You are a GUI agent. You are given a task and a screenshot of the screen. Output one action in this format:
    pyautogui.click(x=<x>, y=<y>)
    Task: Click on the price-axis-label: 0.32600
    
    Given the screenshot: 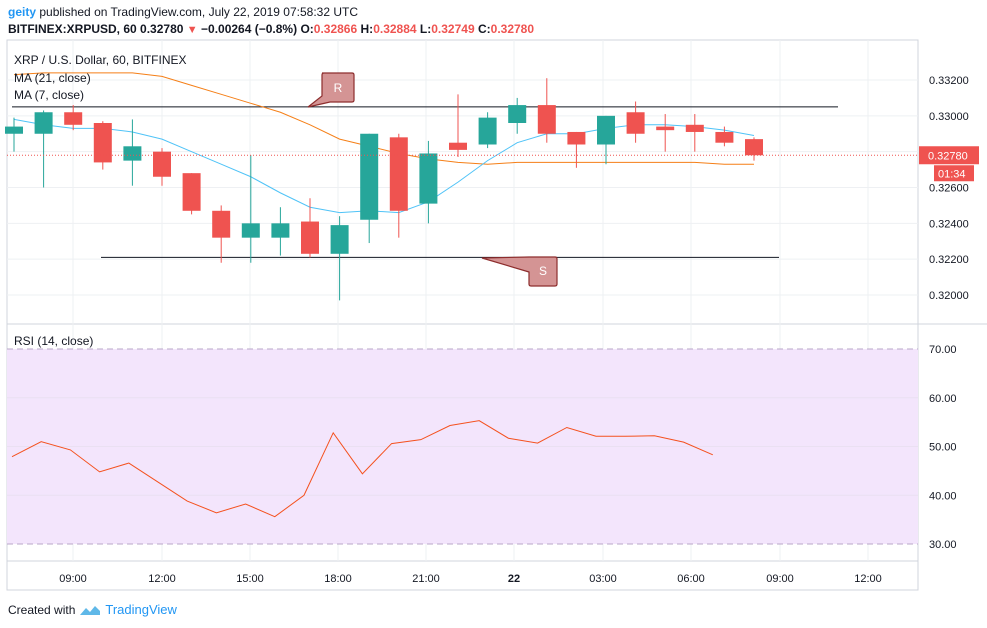 What is the action you would take?
    pyautogui.click(x=949, y=189)
    